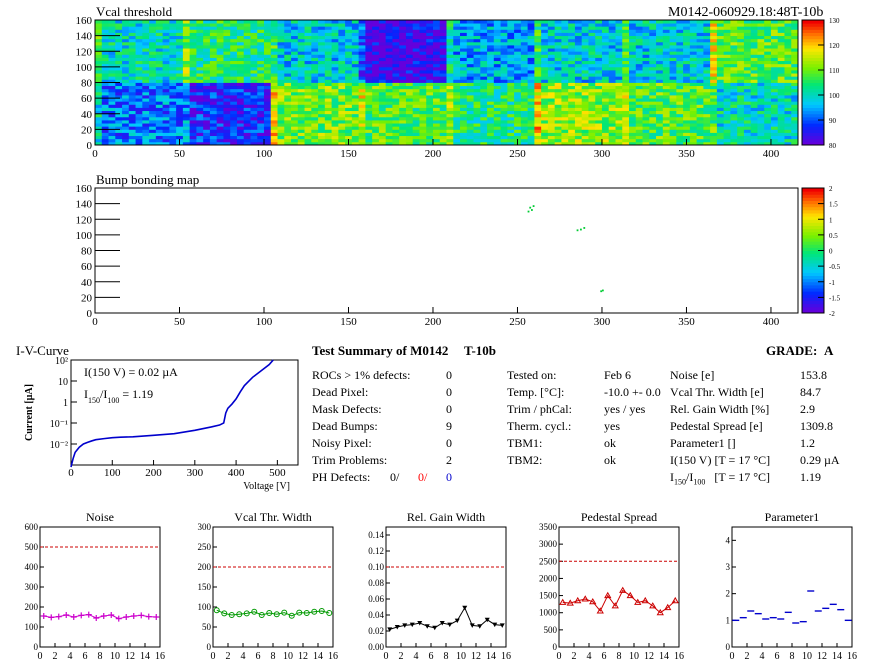  I want to click on test-condition-label: Trim / phCal:, so click(539, 409).